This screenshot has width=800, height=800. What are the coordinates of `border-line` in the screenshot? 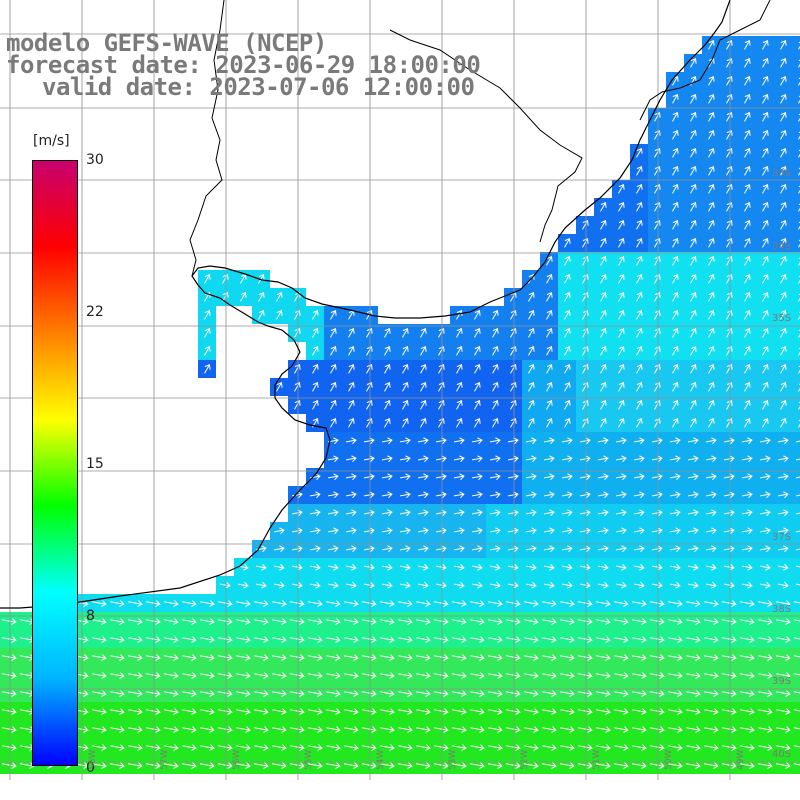 It's located at (207, 138).